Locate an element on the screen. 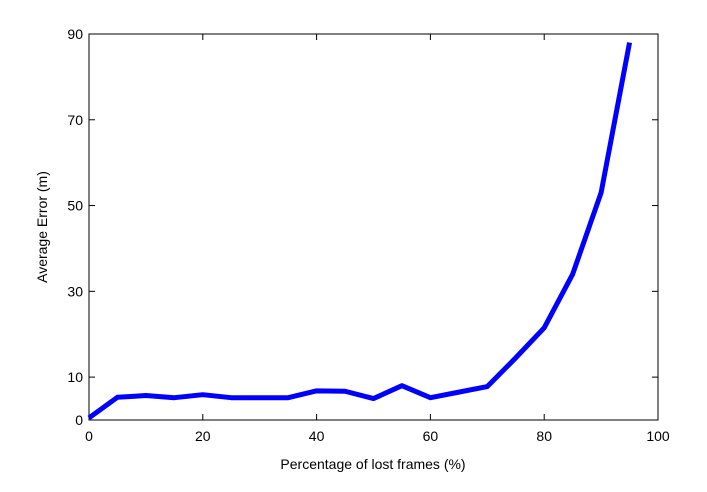 The width and height of the screenshot is (707, 492). y-tick-label: 90 is located at coordinates (75, 34).